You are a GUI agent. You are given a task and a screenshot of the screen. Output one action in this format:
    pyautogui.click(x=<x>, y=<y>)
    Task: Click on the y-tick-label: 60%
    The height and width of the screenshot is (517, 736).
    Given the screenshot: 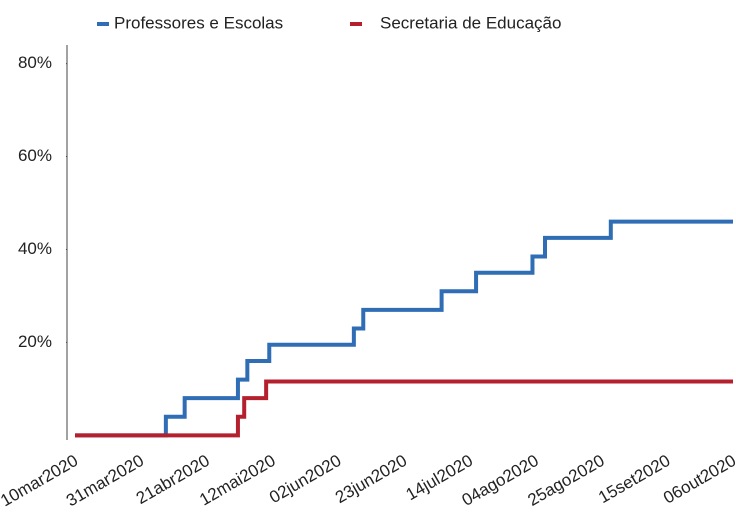 What is the action you would take?
    pyautogui.click(x=35, y=155)
    